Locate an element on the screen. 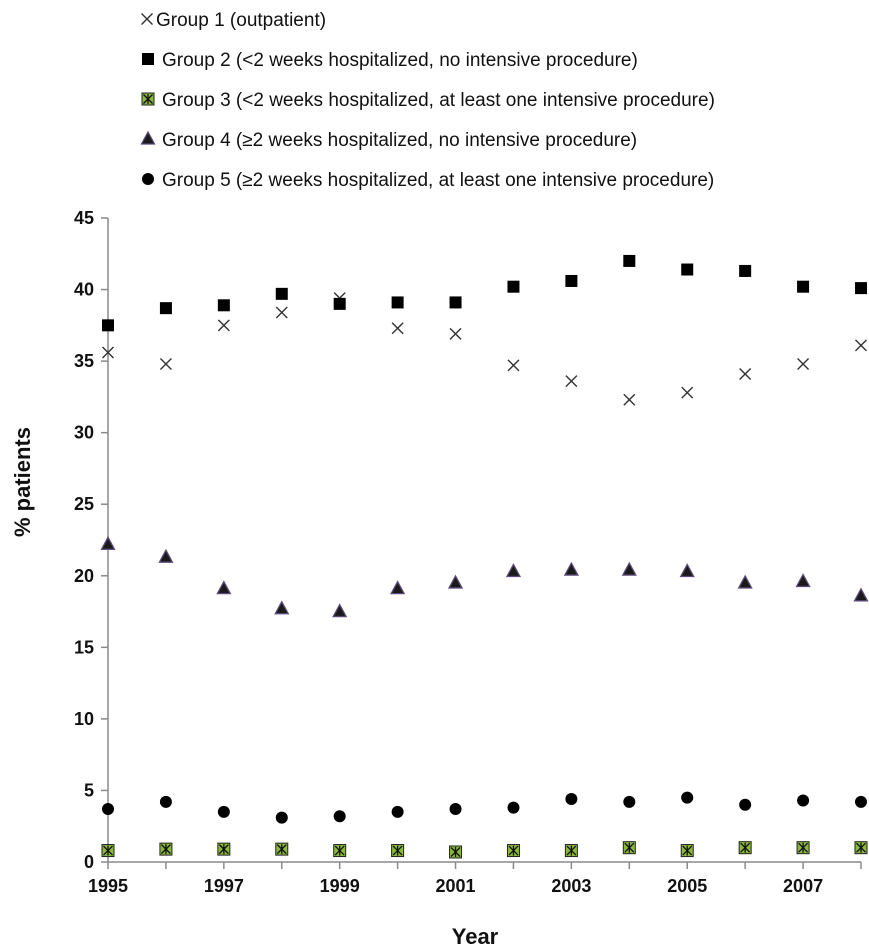 The image size is (869, 949). legend-marker-triangle-icon is located at coordinates (148, 137).